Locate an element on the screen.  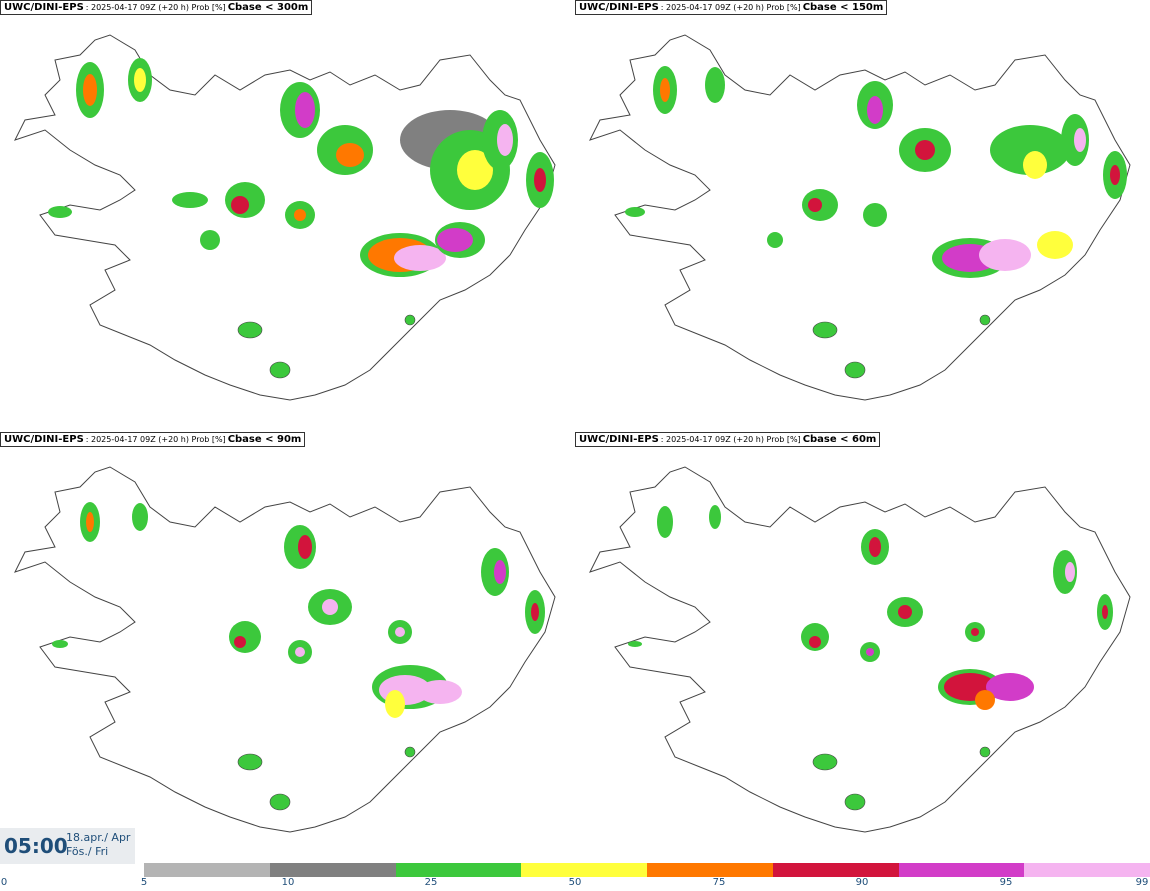
cbase-threshold: Cbase < 90m is located at coordinates (264, 439).